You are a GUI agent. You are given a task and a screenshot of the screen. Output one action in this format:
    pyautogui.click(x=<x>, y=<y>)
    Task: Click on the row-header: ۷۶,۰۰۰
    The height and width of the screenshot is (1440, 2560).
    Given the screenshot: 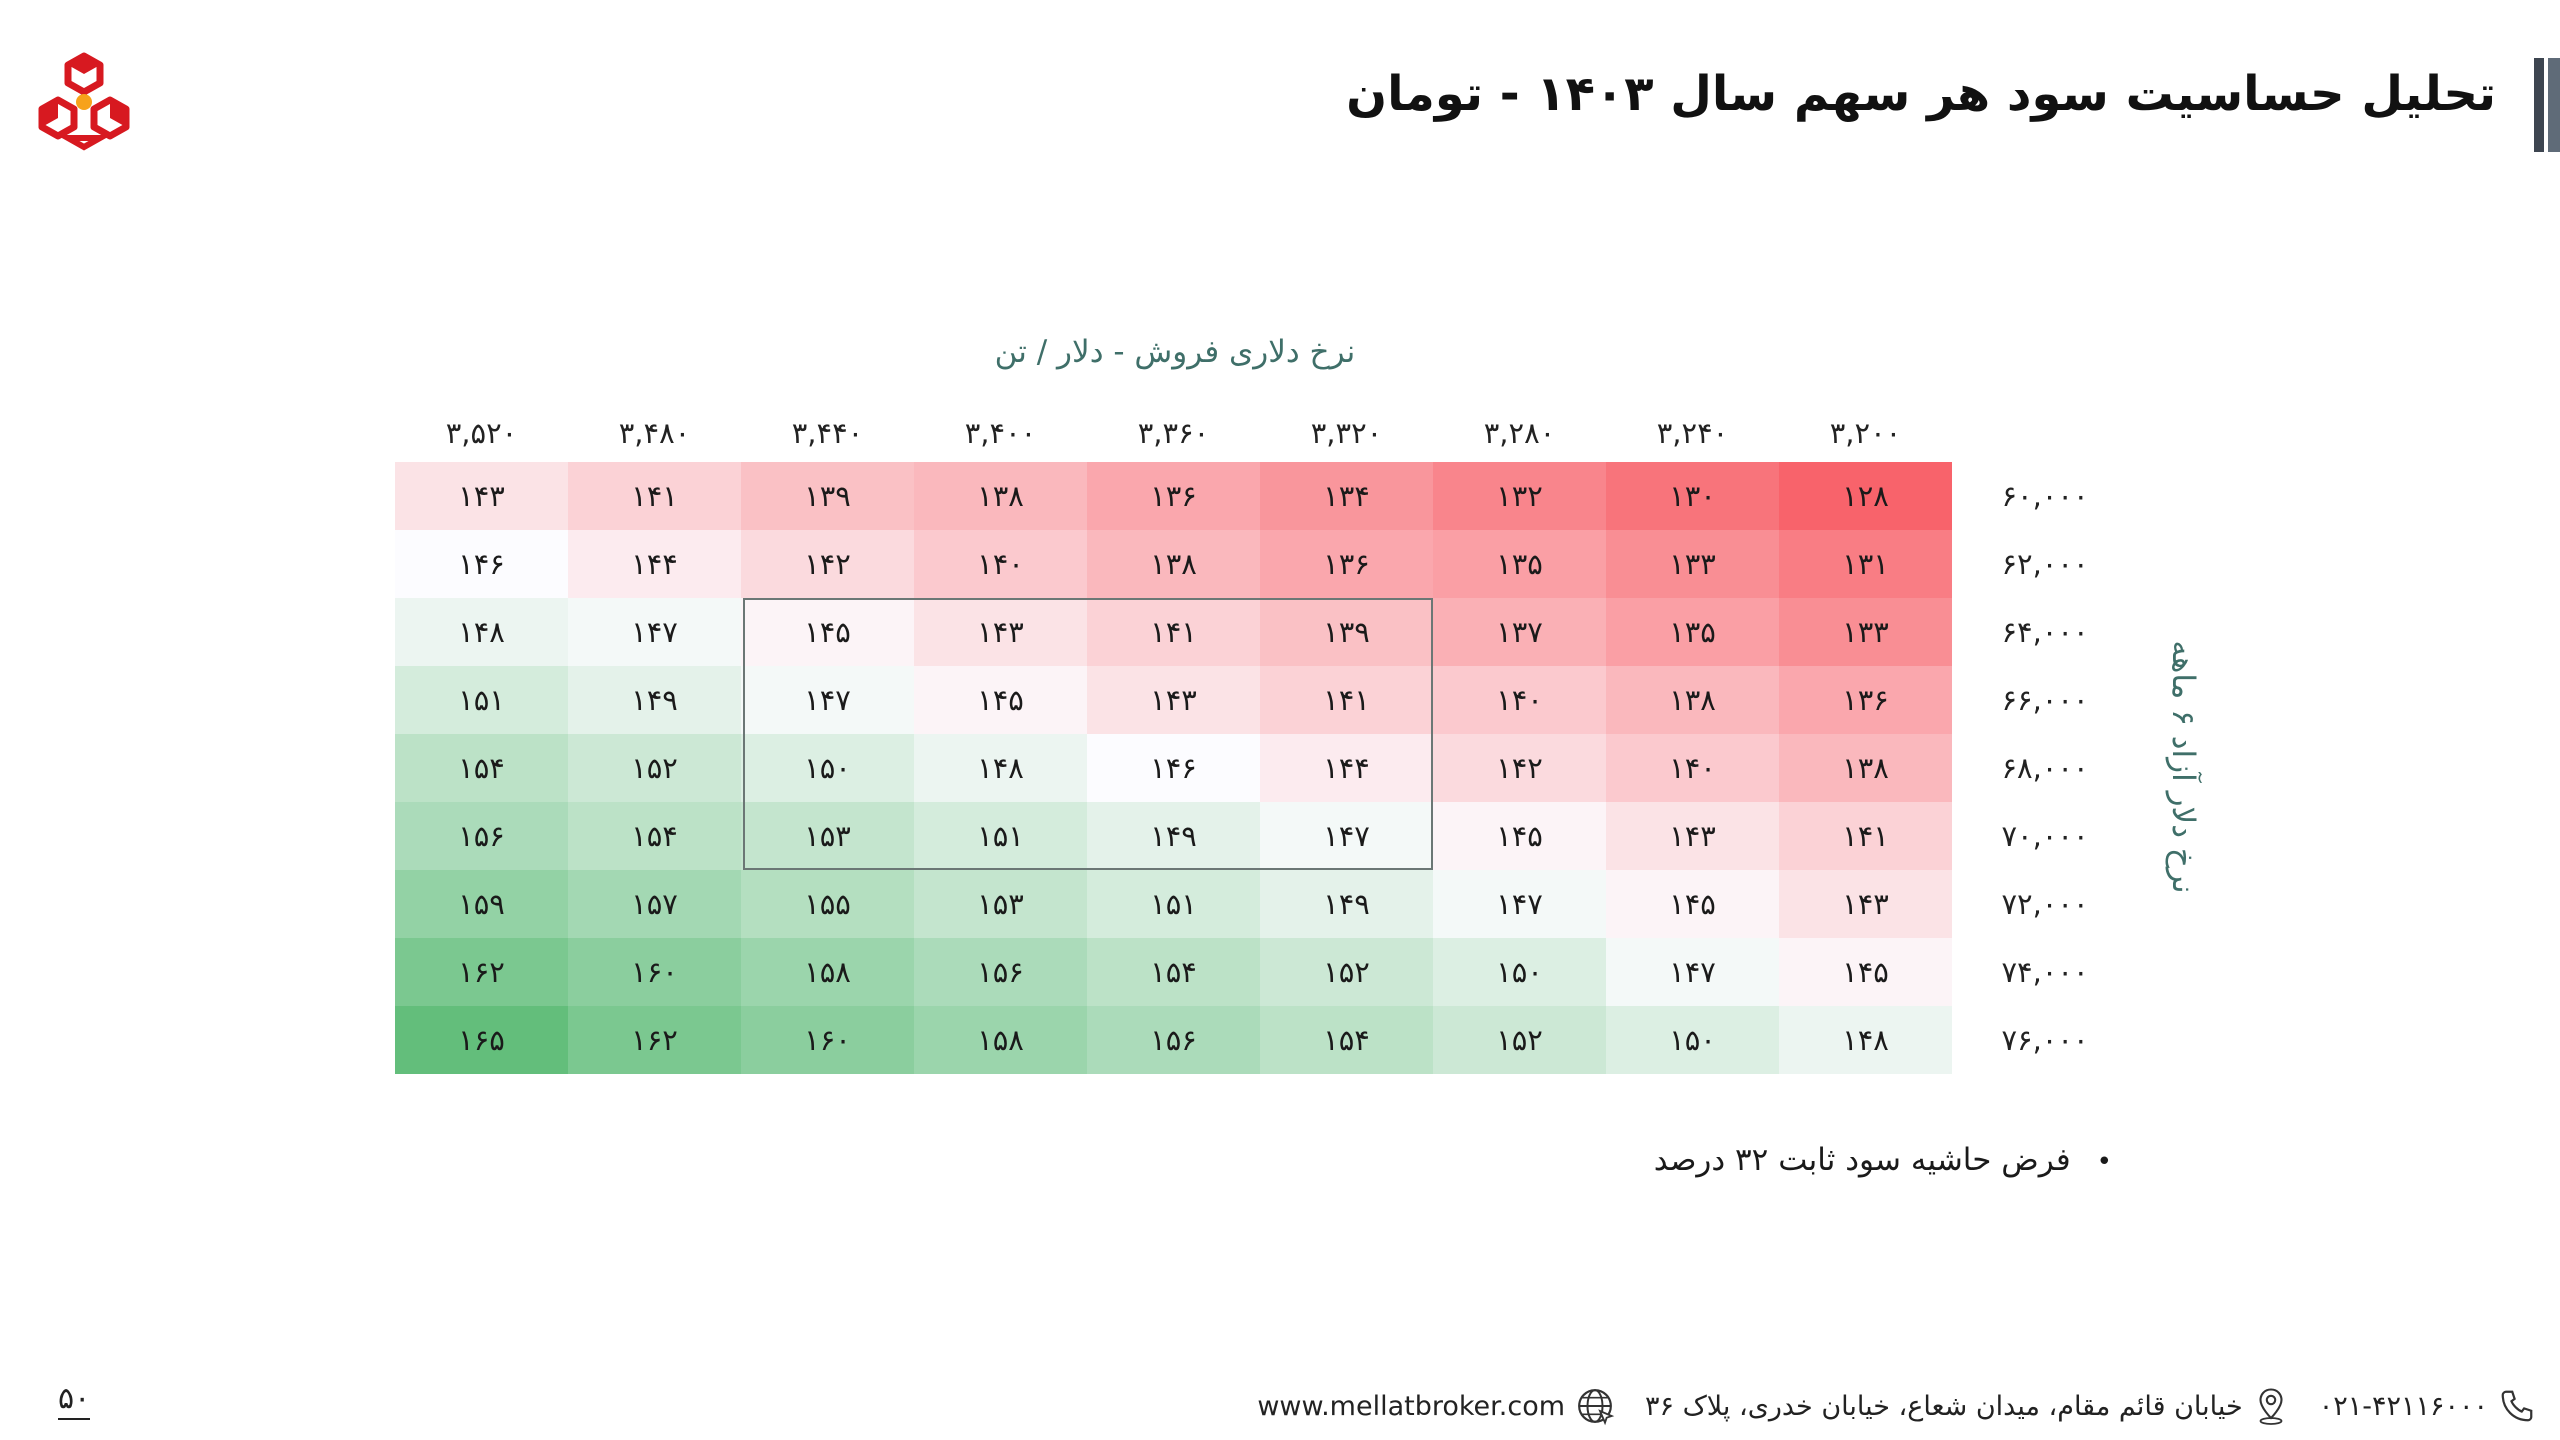 What is the action you would take?
    pyautogui.click(x=2045, y=1040)
    